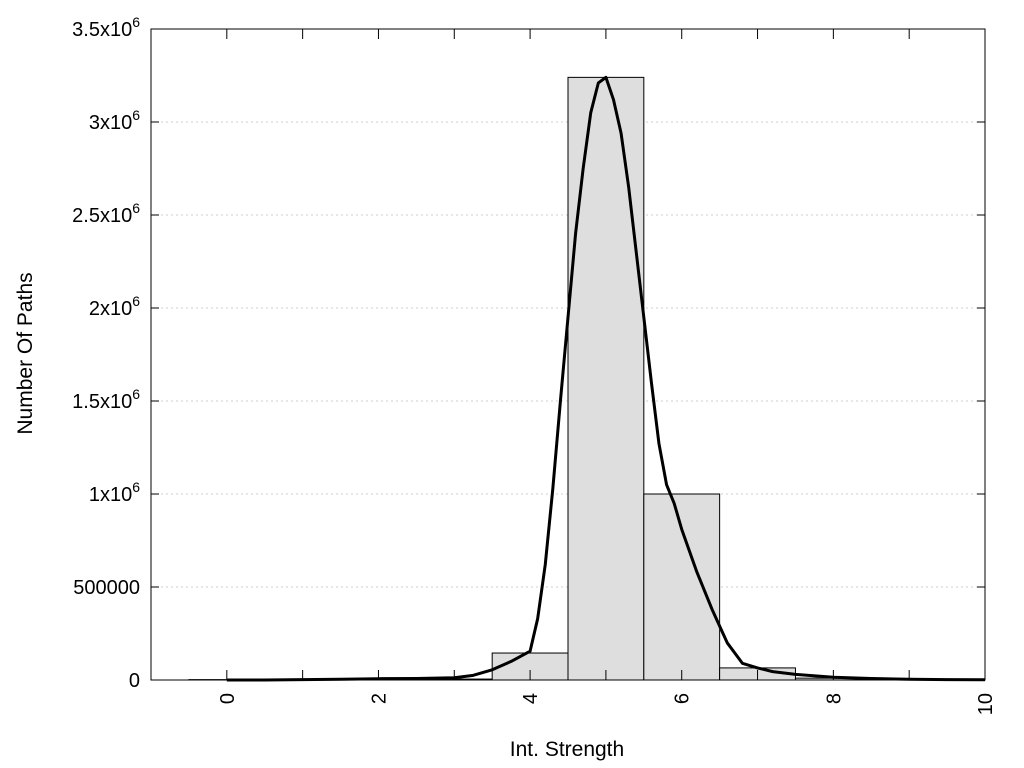  What do you see at coordinates (106, 213) in the screenshot?
I see `y-tick-label-5: 2.5x10⁶` at bounding box center [106, 213].